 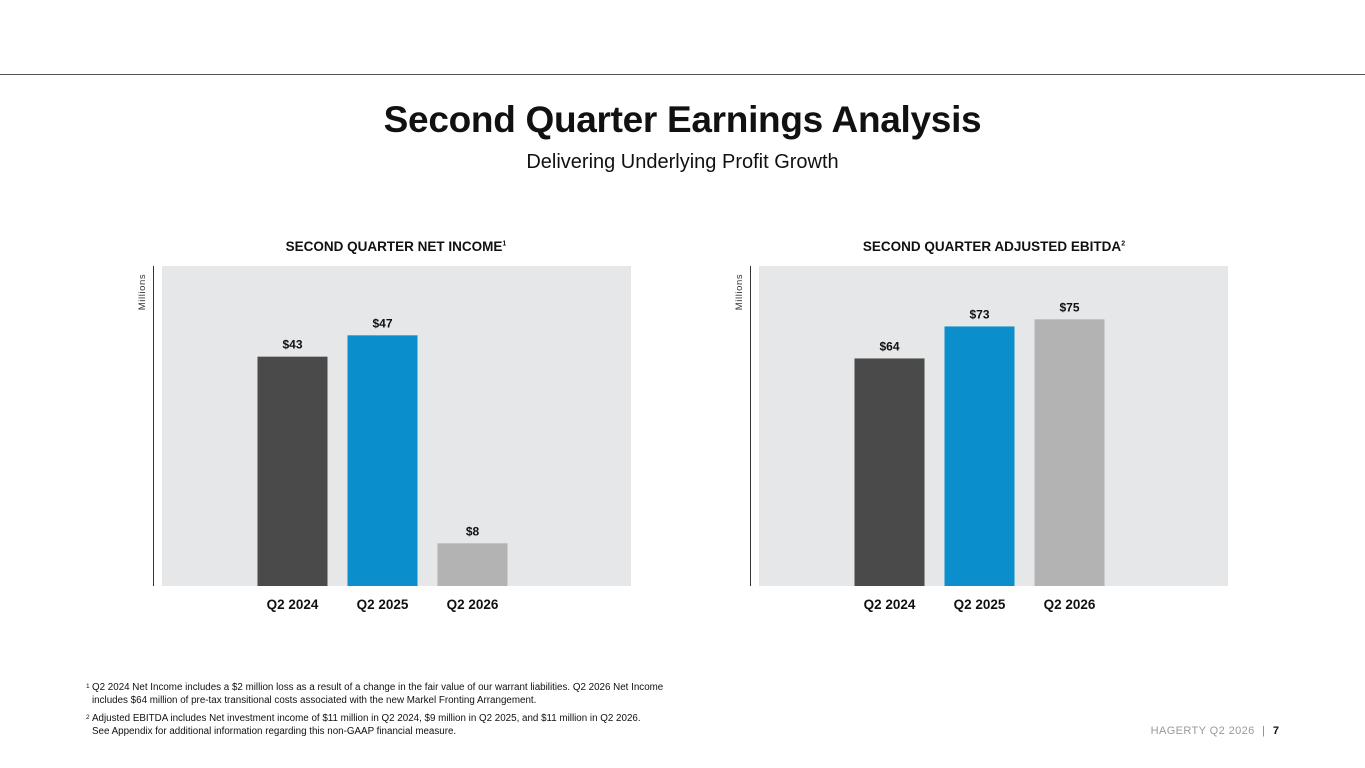 What do you see at coordinates (979, 314) in the screenshot?
I see `data-label: $73` at bounding box center [979, 314].